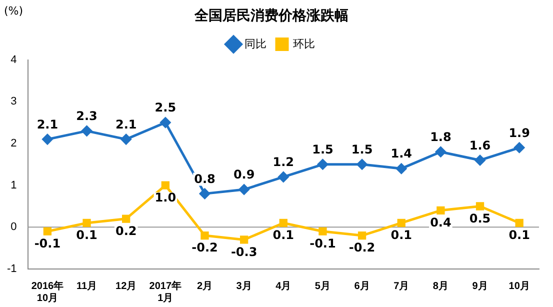 The image size is (553, 307). I want to click on data-label: 1.9, so click(519, 133).